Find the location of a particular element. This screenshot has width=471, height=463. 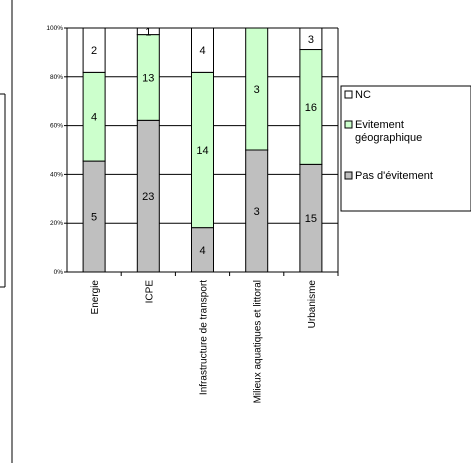

legend-box is located at coordinates (405, 148).